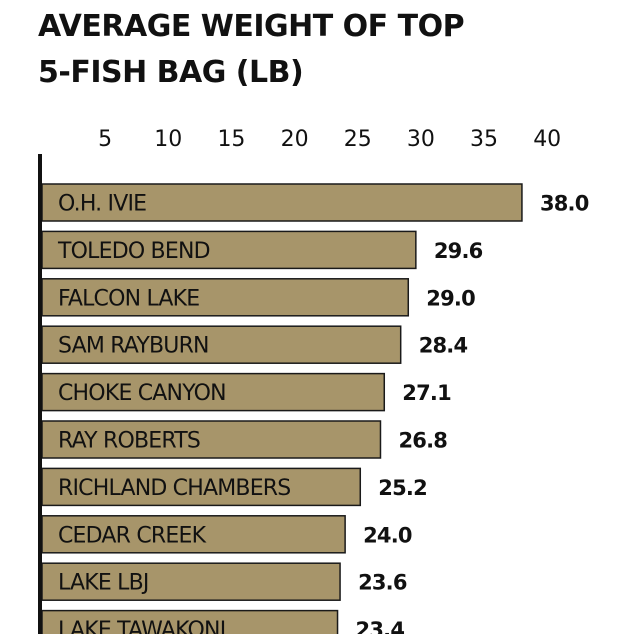 This screenshot has height=634, width=634. I want to click on bar-category-label: FALCON LAKE, so click(128, 298).